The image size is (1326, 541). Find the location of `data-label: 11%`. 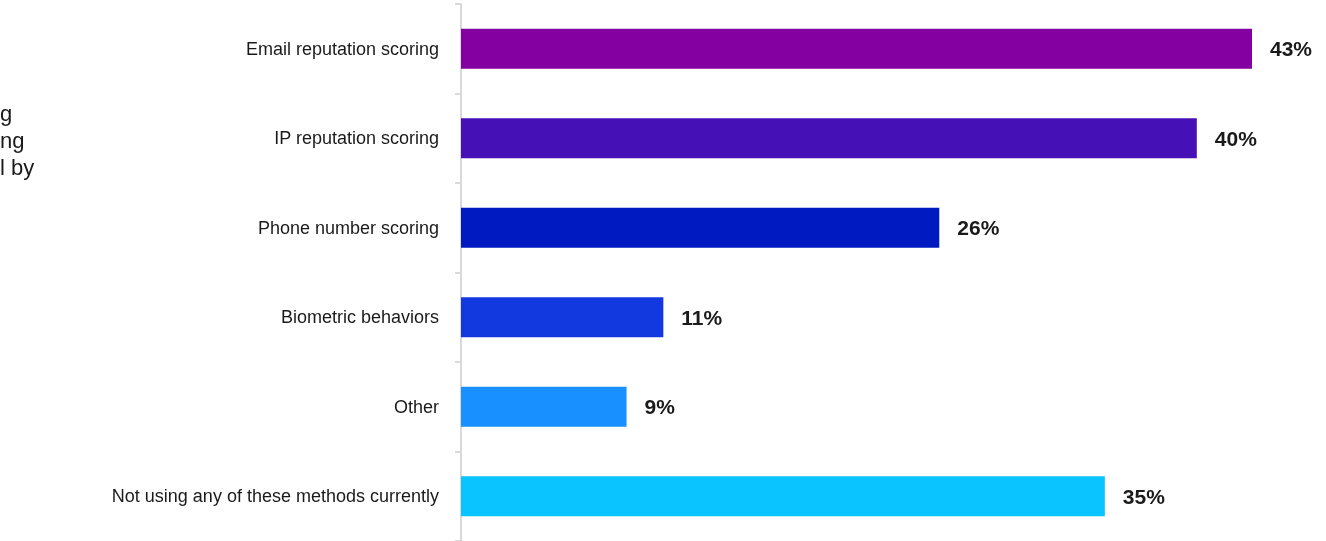

data-label: 11% is located at coordinates (702, 317).